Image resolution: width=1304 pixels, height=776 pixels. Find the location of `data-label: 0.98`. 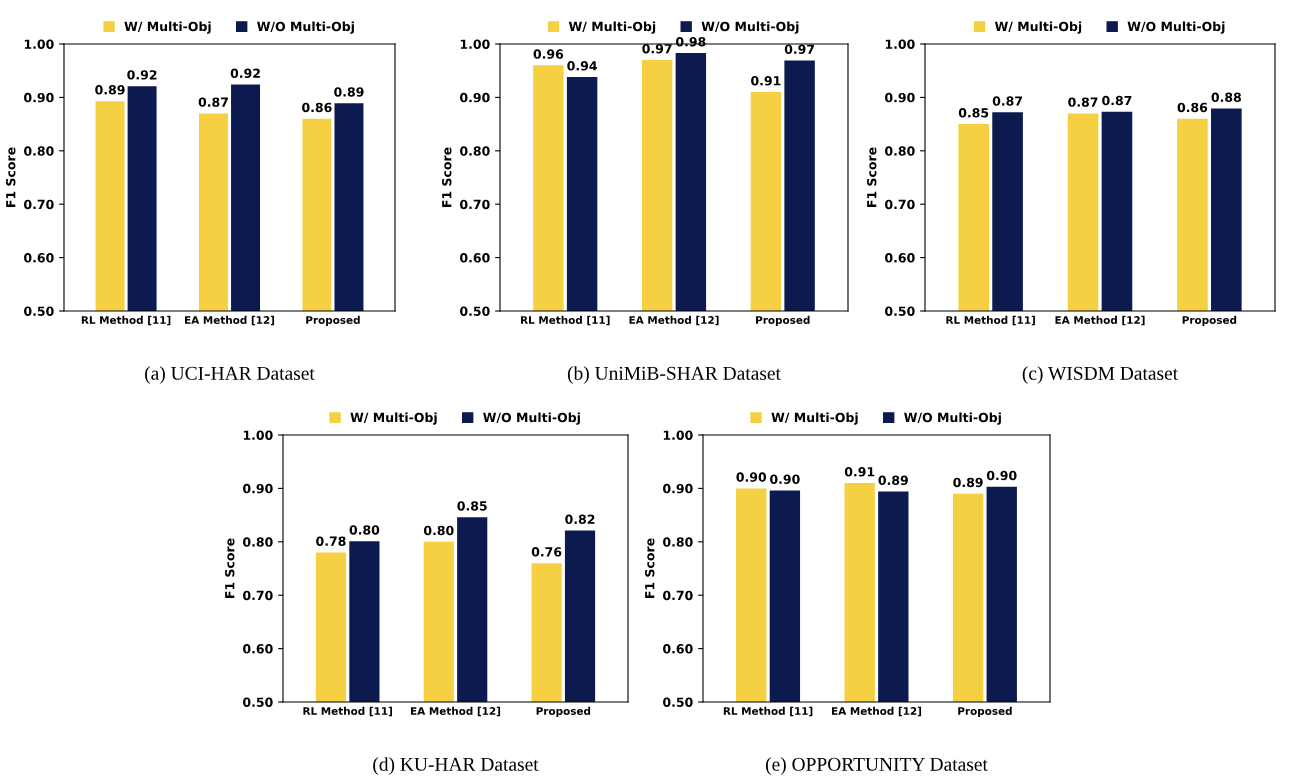

data-label: 0.98 is located at coordinates (691, 42).